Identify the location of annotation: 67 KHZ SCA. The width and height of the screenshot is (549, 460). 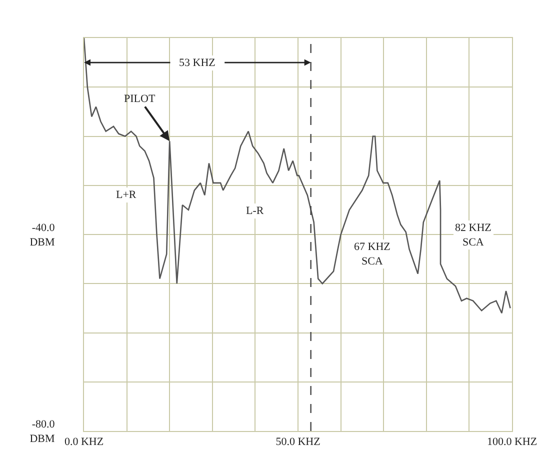
(372, 254).